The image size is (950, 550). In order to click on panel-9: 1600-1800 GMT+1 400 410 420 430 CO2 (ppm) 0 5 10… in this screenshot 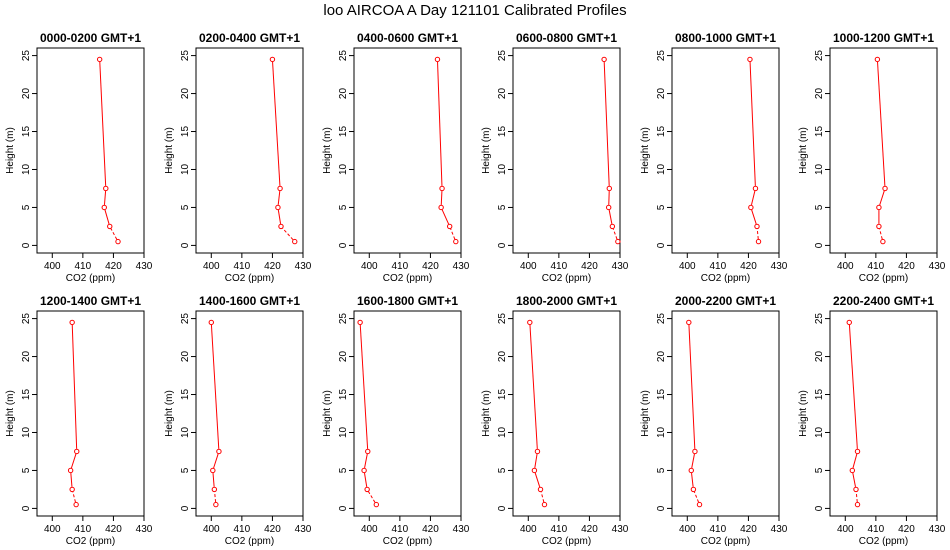, I will do `click(396, 420)`.